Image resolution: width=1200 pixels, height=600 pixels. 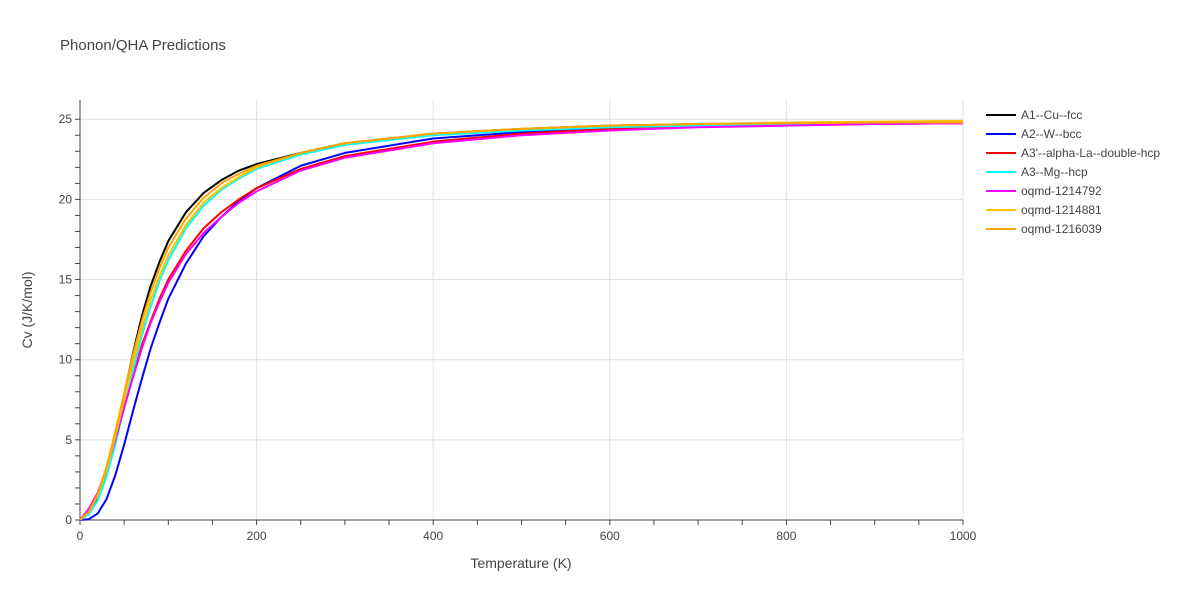 I want to click on legend-label: A1--Cu--fcc, so click(x=1051, y=115).